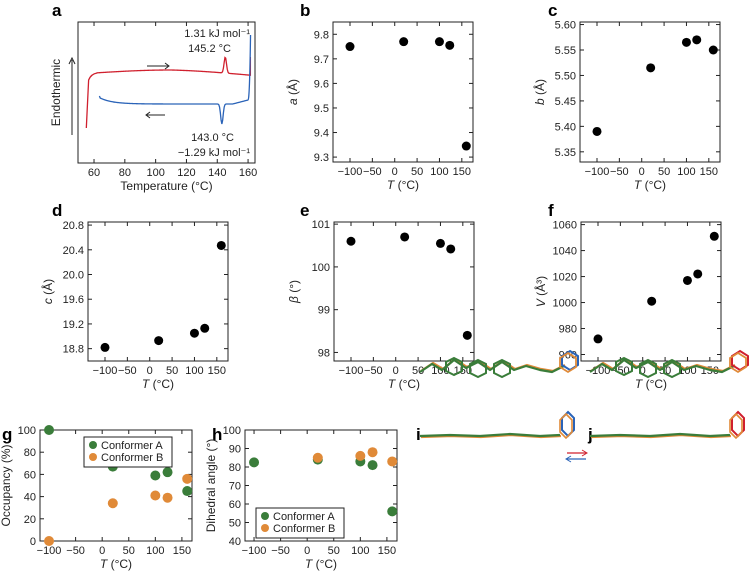  I want to click on y-axis-label: Dihedral angle (°), so click(211, 486).